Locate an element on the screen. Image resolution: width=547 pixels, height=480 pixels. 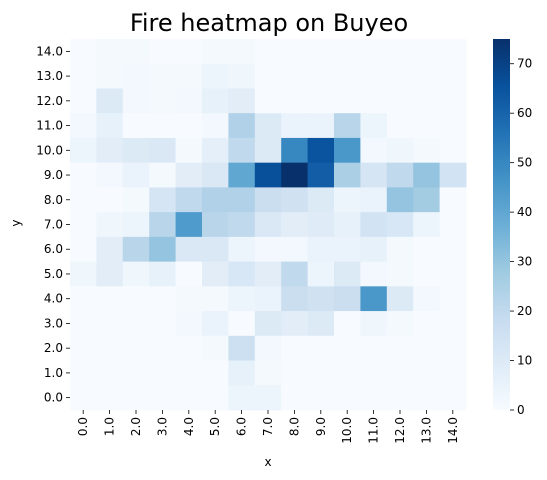
x-tick-label: 3.0 is located at coordinates (162, 426).